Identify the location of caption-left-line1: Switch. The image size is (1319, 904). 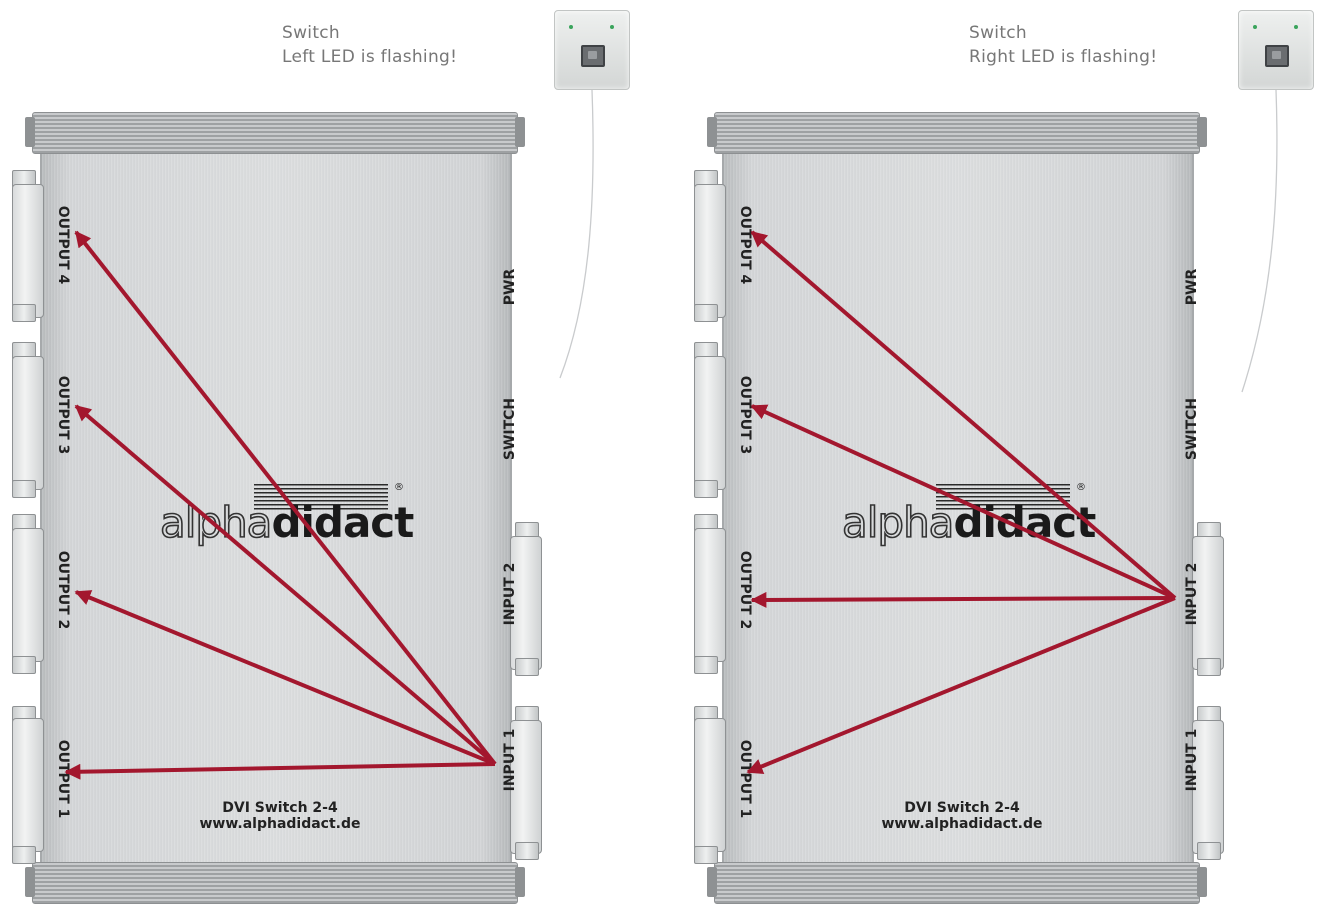
(311, 33).